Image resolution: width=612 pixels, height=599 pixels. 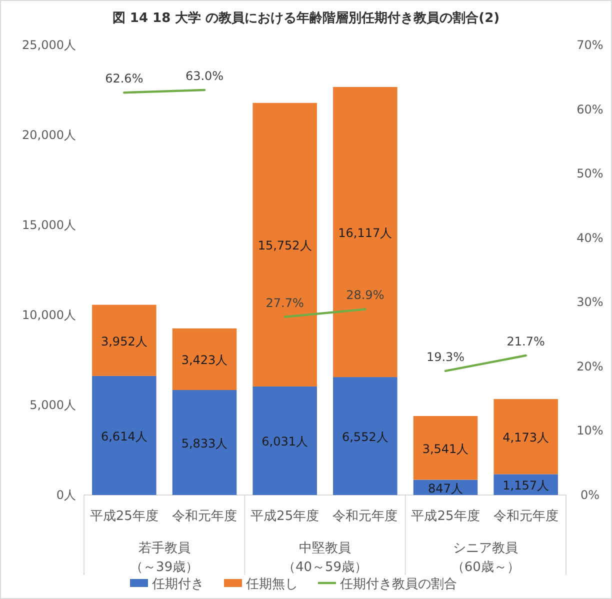 I want to click on y2-tick-label: 60%, so click(x=590, y=109).